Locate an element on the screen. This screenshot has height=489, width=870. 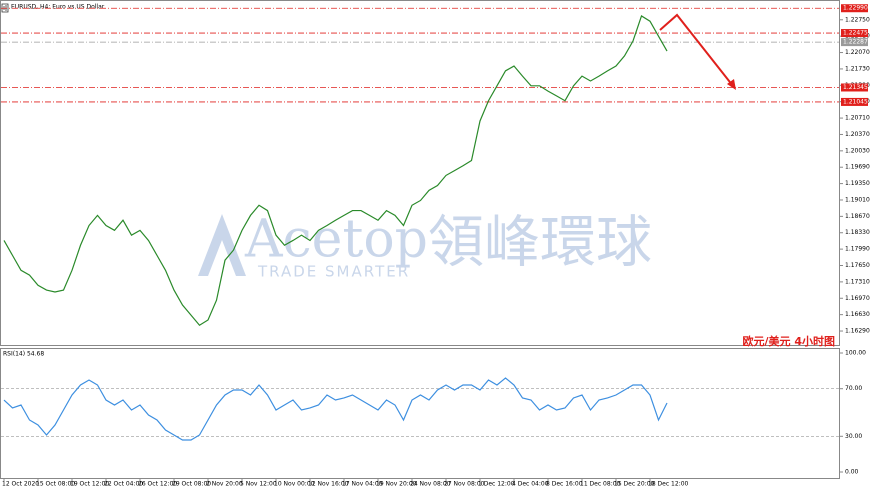
y-tick-label: 1.17650 is located at coordinates (857, 265).